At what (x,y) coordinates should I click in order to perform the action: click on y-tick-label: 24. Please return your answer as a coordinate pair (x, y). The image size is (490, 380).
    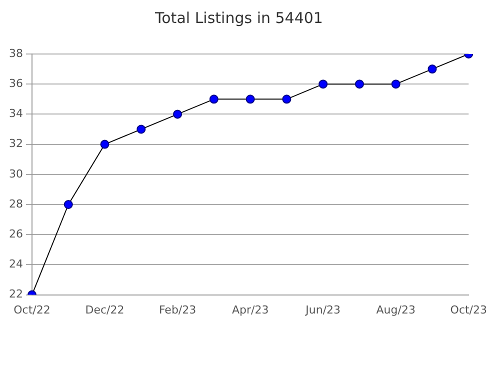
    Looking at the image, I should click on (15, 264).